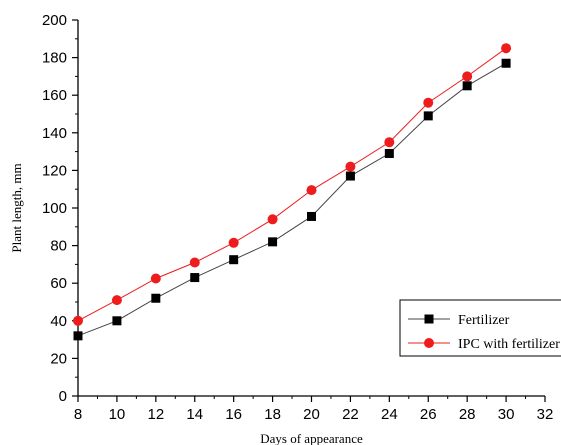 The height and width of the screenshot is (445, 561). Describe the element at coordinates (78, 414) in the screenshot. I see `x-tick-label: 8` at that location.